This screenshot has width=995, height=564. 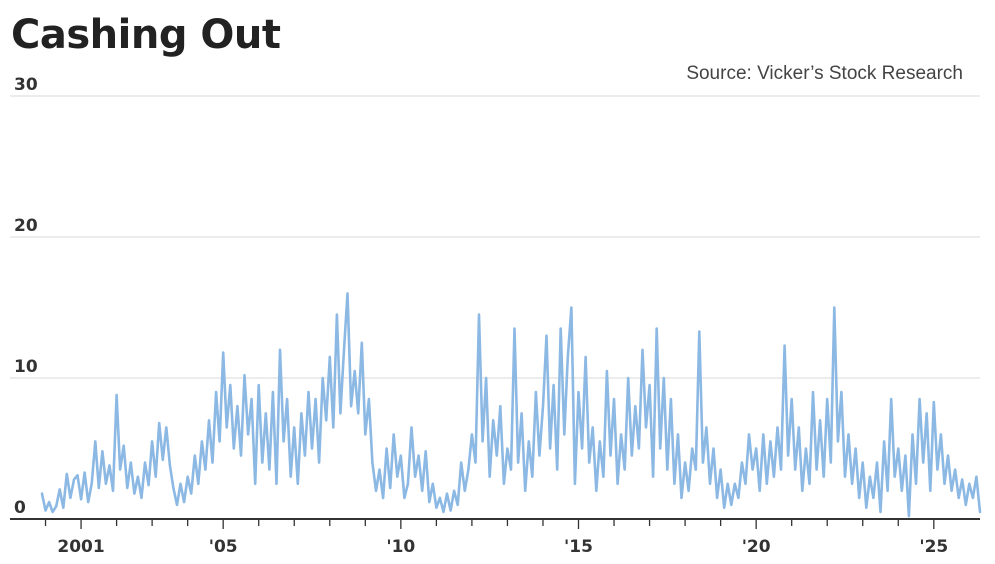 What do you see at coordinates (26, 367) in the screenshot?
I see `y-tick-label-10: 10` at bounding box center [26, 367].